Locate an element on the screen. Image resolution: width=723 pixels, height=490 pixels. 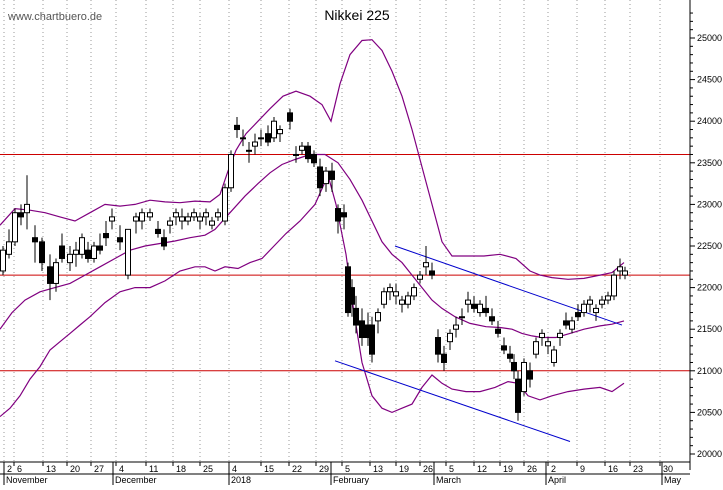
y-tick-label: 20000 is located at coordinates (709, 454).